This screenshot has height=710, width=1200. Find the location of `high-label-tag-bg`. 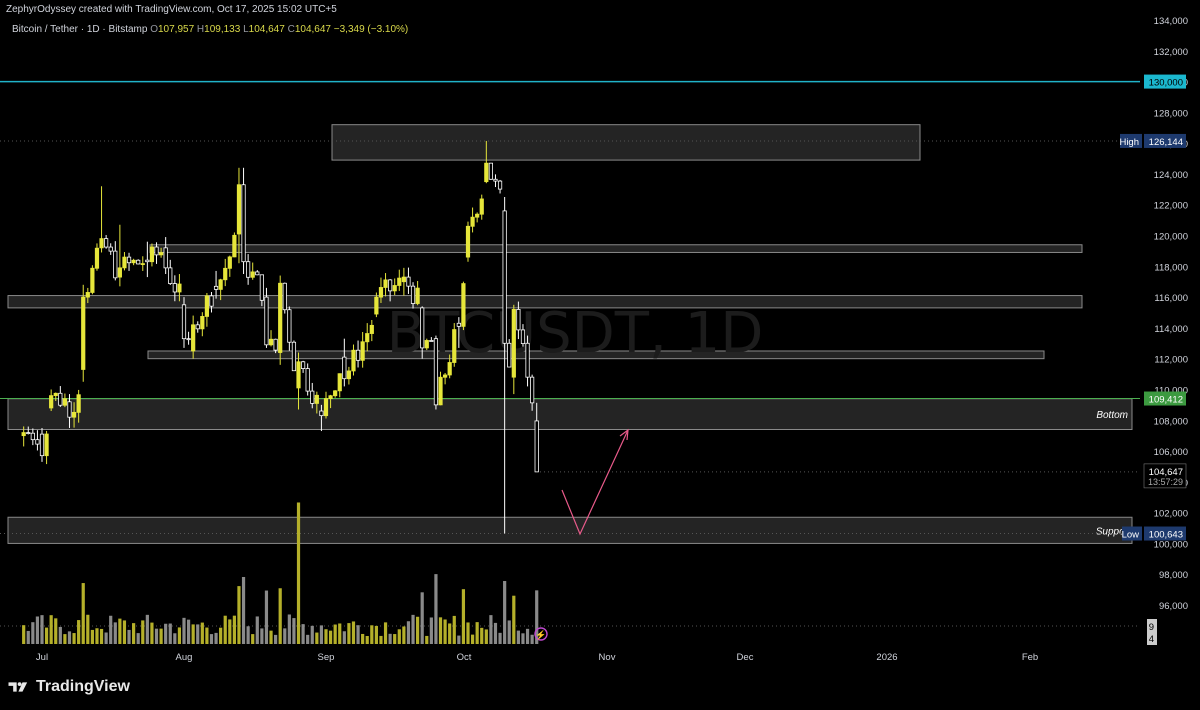

high-label-tag-bg is located at coordinates (1131, 140).